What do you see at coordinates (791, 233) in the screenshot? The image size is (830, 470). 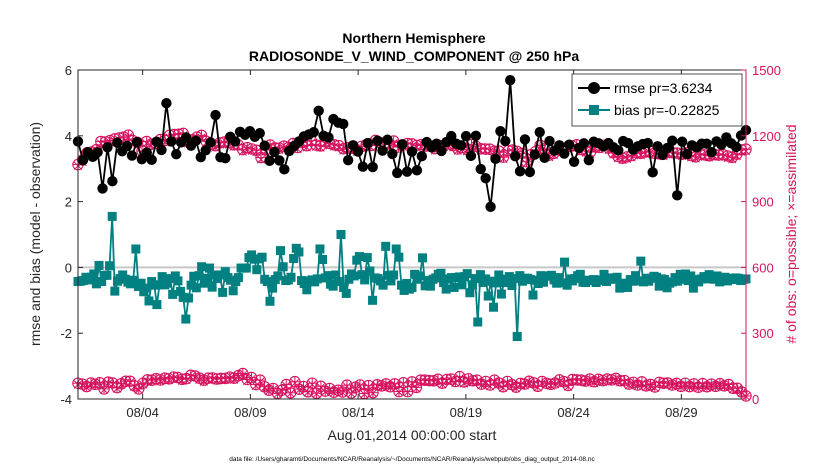 I see `y-axis-label-right: # of obs: o=possible; ×=assimilated` at bounding box center [791, 233].